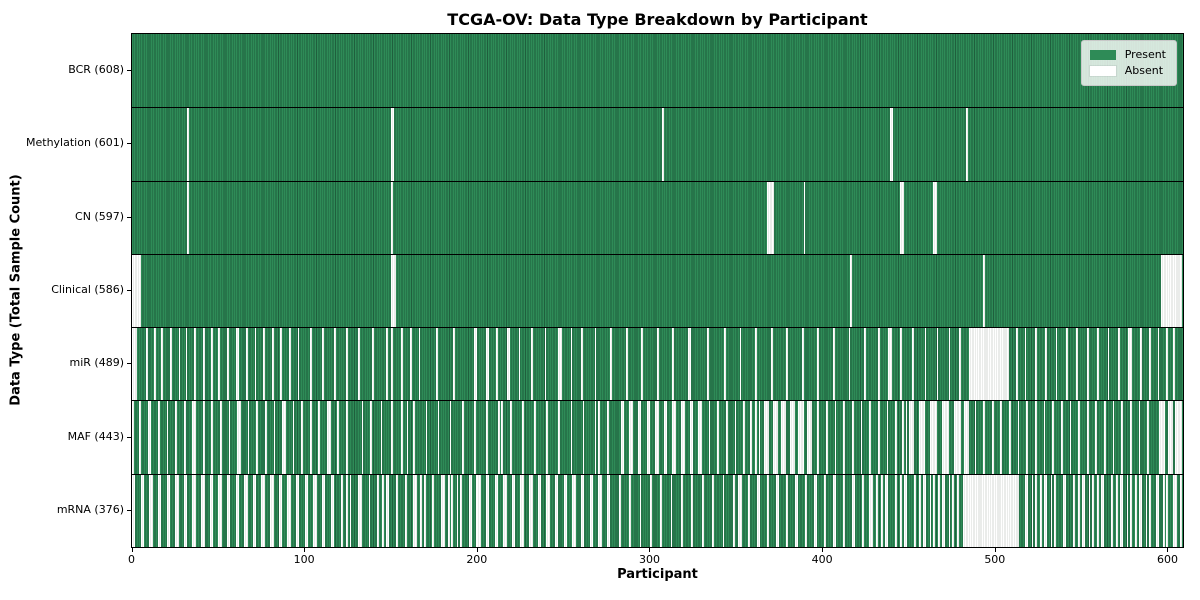 The image size is (1200, 600). I want to click on row-BCR, so click(657, 71).